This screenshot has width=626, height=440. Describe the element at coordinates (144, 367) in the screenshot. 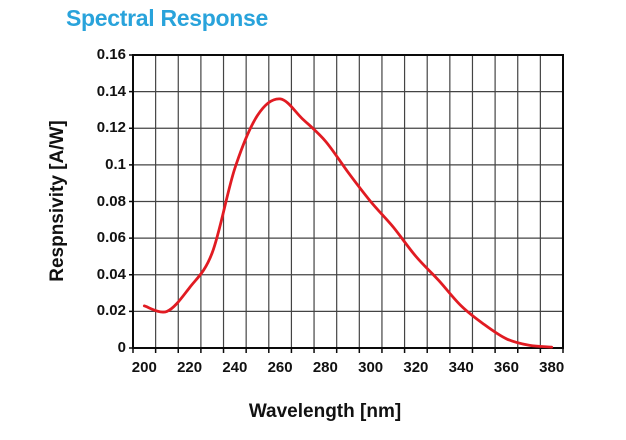

I see `x-tick-label: 200` at that location.